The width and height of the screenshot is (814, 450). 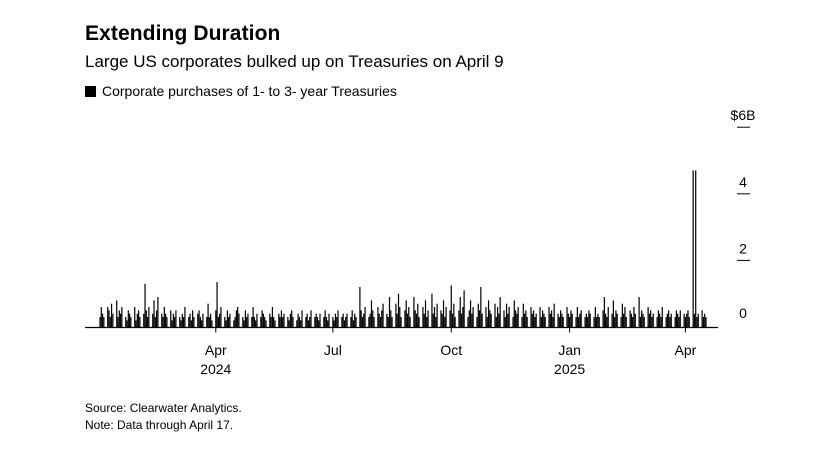 What do you see at coordinates (215, 369) in the screenshot?
I see `x-tick-year-label: 2024` at bounding box center [215, 369].